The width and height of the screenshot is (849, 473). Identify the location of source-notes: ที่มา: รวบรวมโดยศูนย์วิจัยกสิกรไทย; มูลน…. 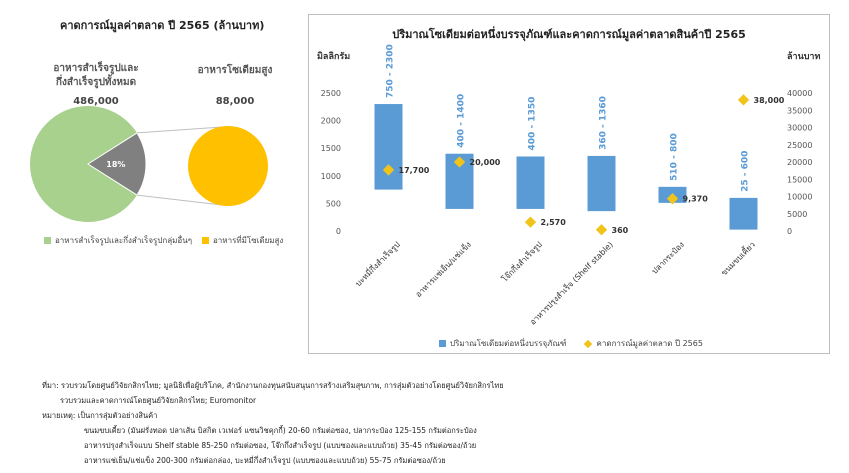
(273, 423).